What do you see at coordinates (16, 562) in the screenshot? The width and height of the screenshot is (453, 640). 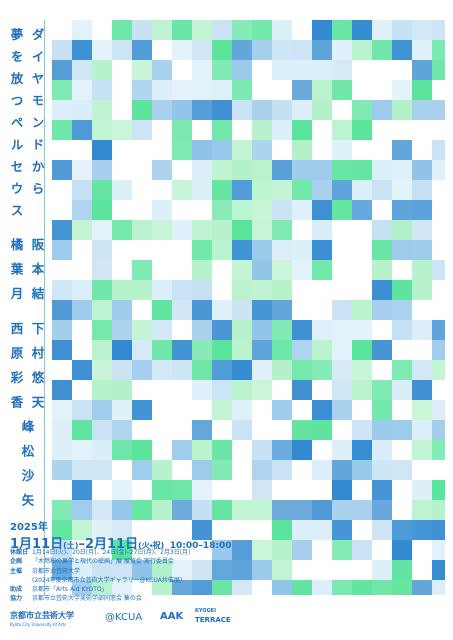 I see `info-label: 企画` at bounding box center [16, 562].